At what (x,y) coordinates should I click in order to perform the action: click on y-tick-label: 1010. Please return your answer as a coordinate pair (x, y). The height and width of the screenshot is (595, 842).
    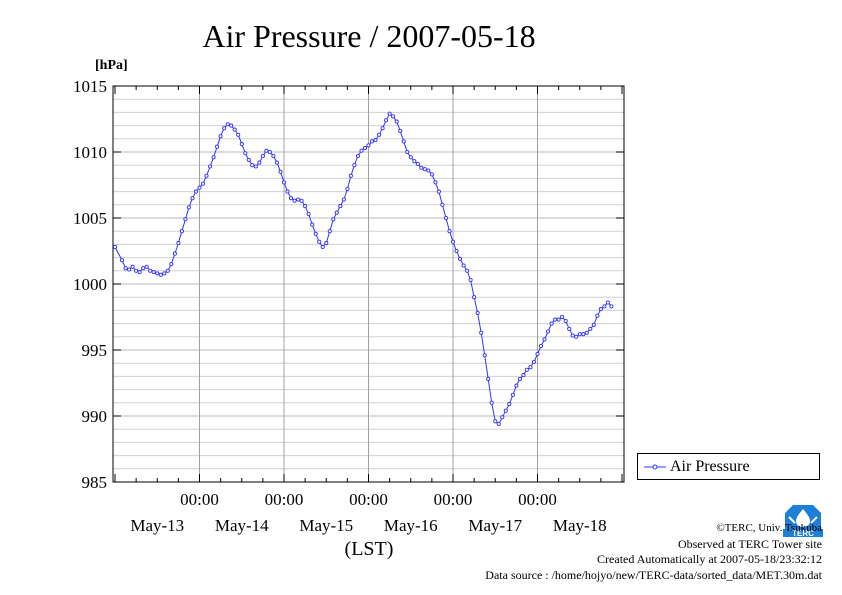
    Looking at the image, I should click on (90, 152).